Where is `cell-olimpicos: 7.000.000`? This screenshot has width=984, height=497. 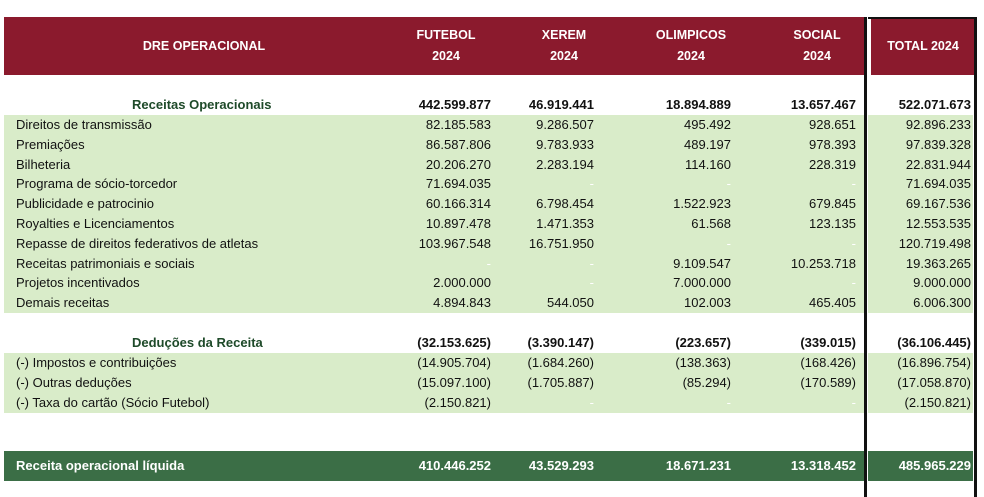
cell-olimpicos: 7.000.000 is located at coordinates (702, 283).